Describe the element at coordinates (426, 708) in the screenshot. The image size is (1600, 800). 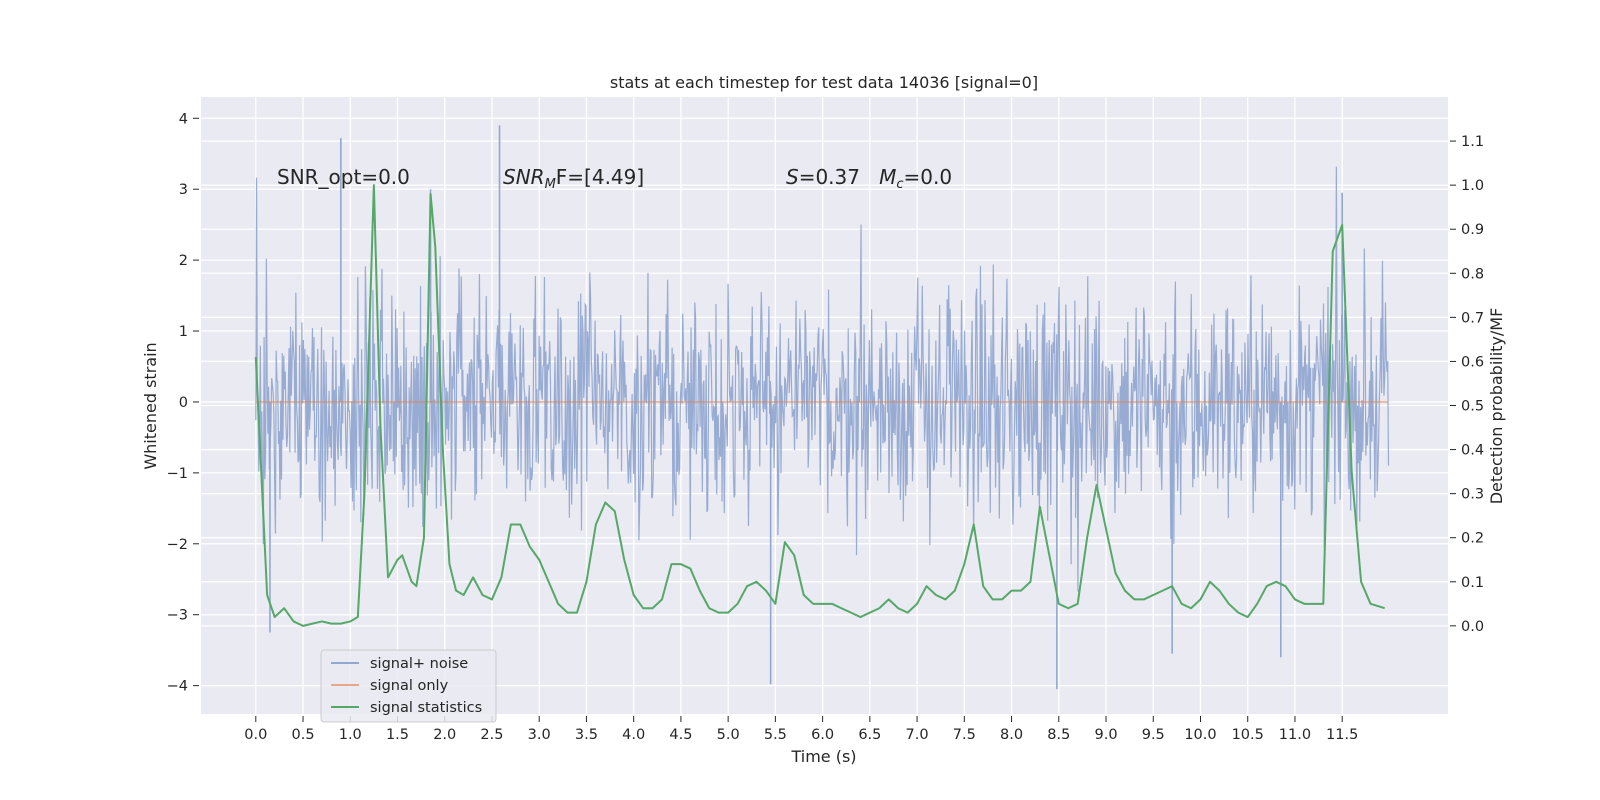
I see `legend-label-signal-statistics: signal statistics` at that location.